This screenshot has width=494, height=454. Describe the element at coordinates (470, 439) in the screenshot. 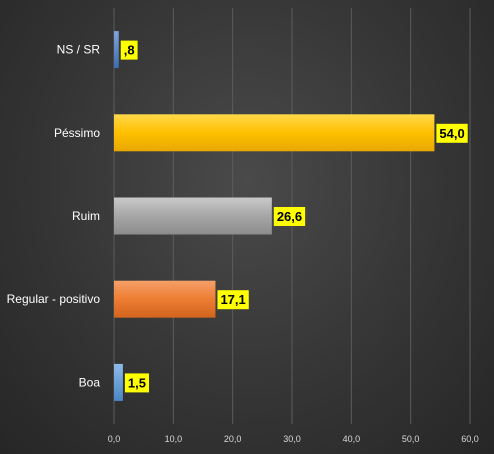

I see `x-tick-label: 60,0` at that location.